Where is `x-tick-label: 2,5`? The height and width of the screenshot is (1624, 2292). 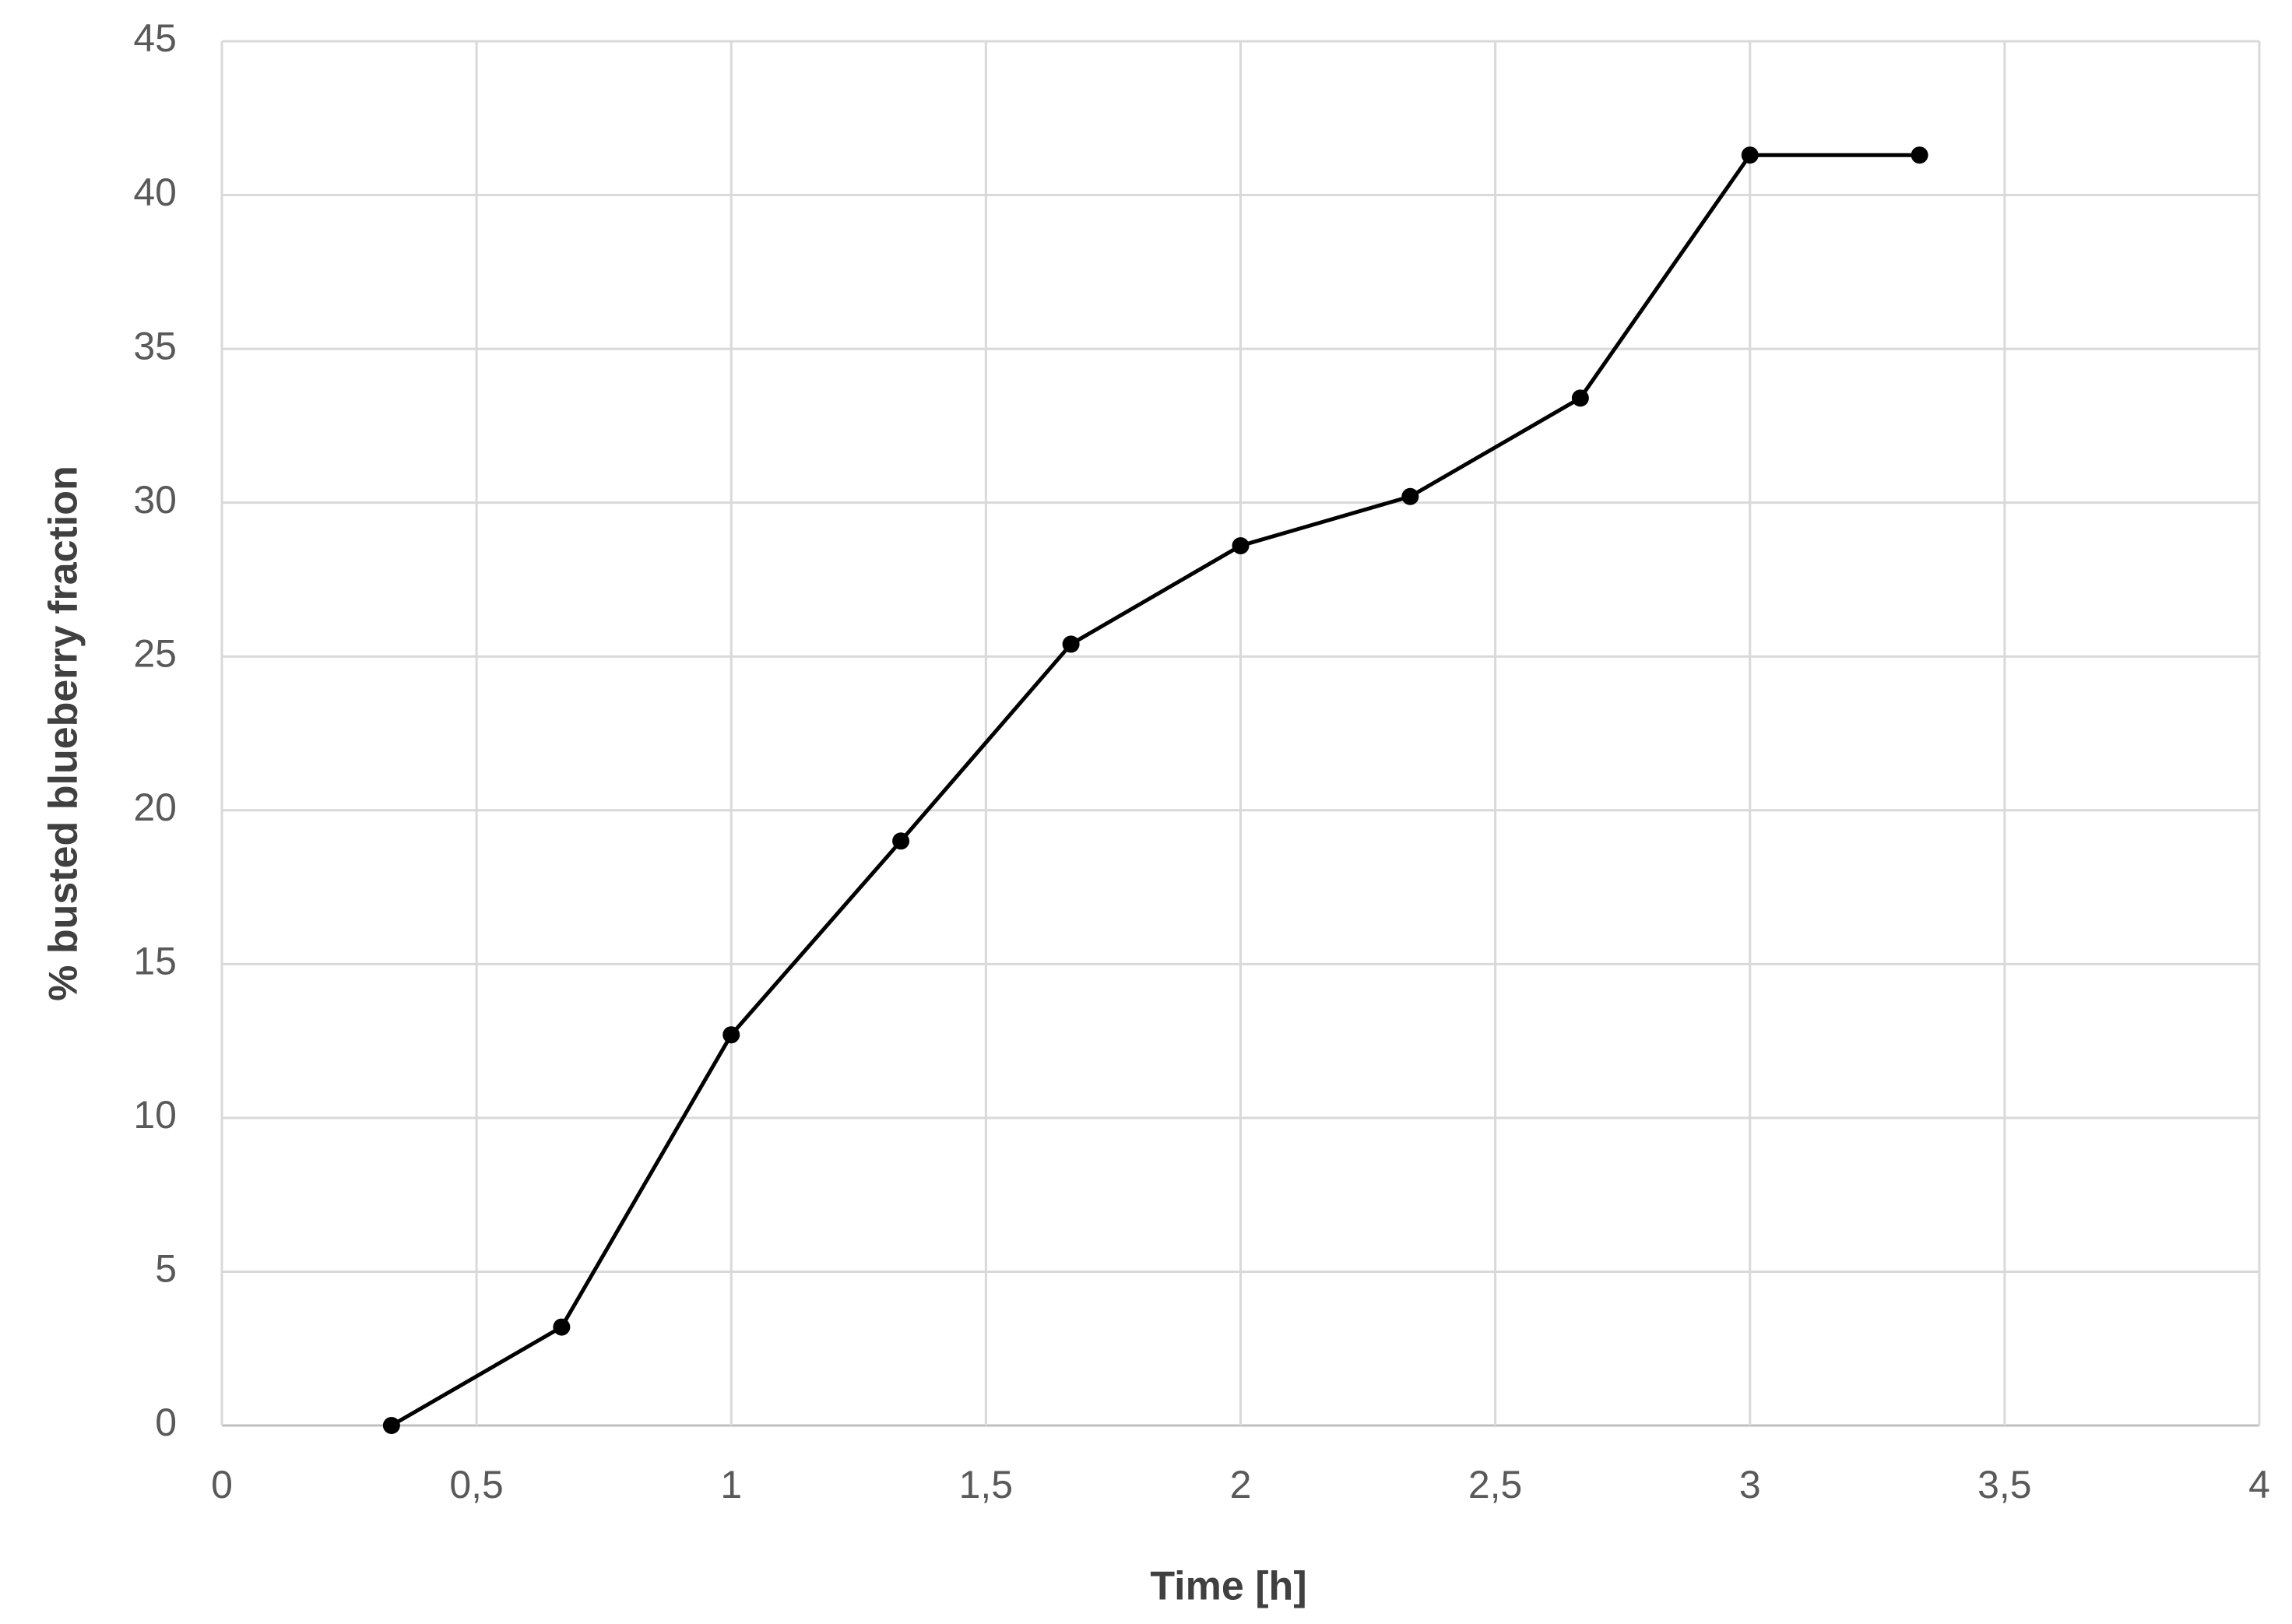
x-tick-label: 2,5 is located at coordinates (1495, 1484).